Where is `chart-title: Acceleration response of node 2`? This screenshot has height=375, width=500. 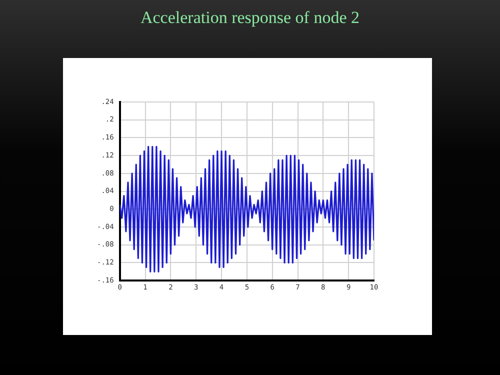
chart-title: Acceleration response of node 2 is located at coordinates (250, 18).